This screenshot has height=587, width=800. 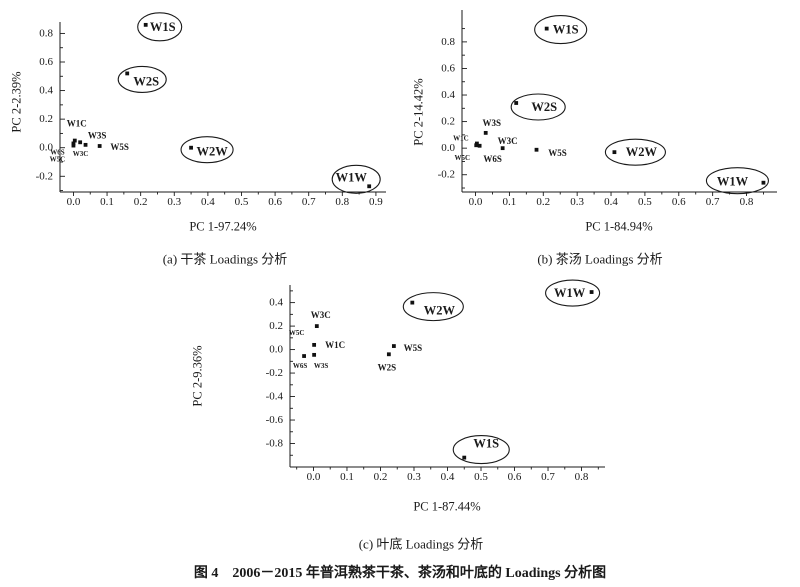 What do you see at coordinates (418, 112) in the screenshot?
I see `y-axis-label: PC 2-14.42%` at bounding box center [418, 112].